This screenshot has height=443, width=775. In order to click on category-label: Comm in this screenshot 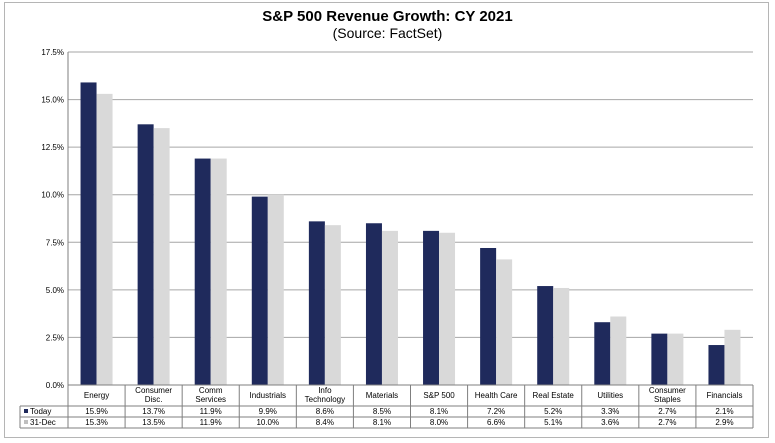, I will do `click(211, 390)`.